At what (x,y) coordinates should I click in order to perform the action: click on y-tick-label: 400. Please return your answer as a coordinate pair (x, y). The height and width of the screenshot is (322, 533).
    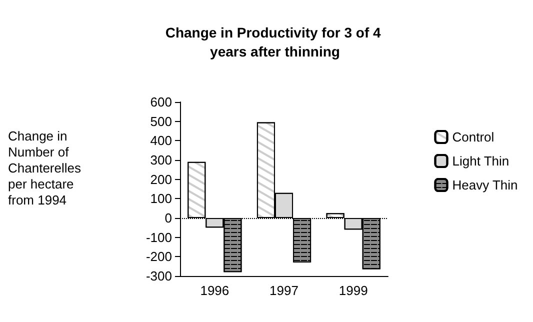
    Looking at the image, I should click on (161, 140).